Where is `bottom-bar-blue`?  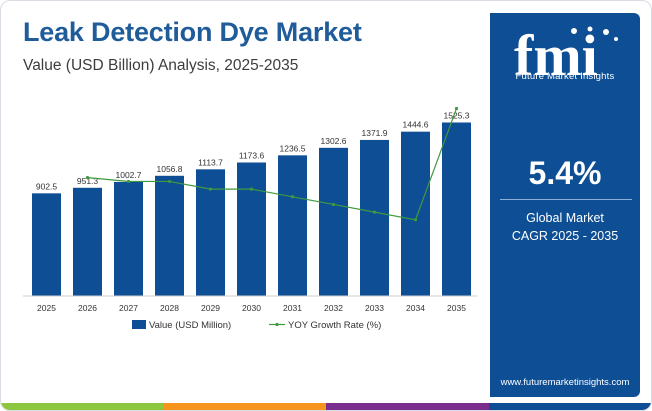 bottom-bar-blue is located at coordinates (569, 406).